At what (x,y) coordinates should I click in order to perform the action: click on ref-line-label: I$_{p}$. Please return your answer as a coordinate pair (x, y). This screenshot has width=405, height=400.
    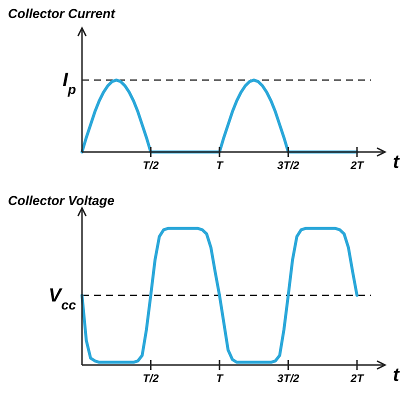
    Looking at the image, I should click on (69, 83).